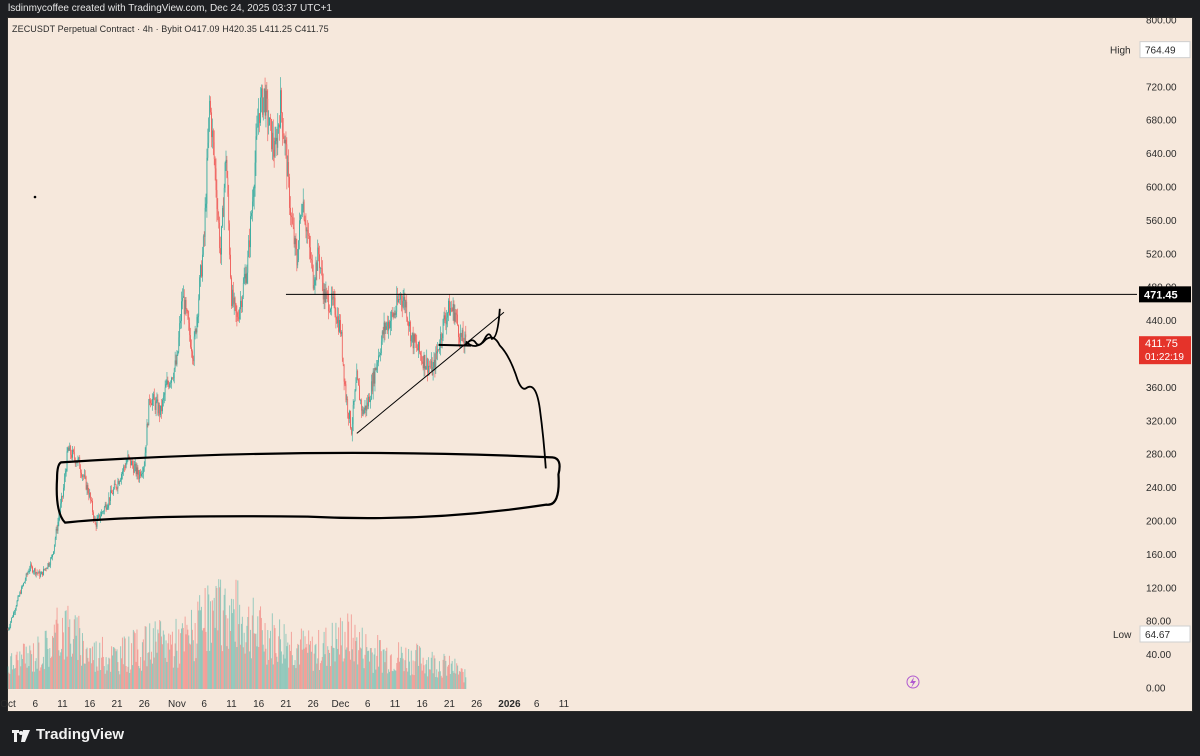 Image resolution: width=1200 pixels, height=756 pixels. I want to click on y-tick-label: 120.00, so click(1161, 588).